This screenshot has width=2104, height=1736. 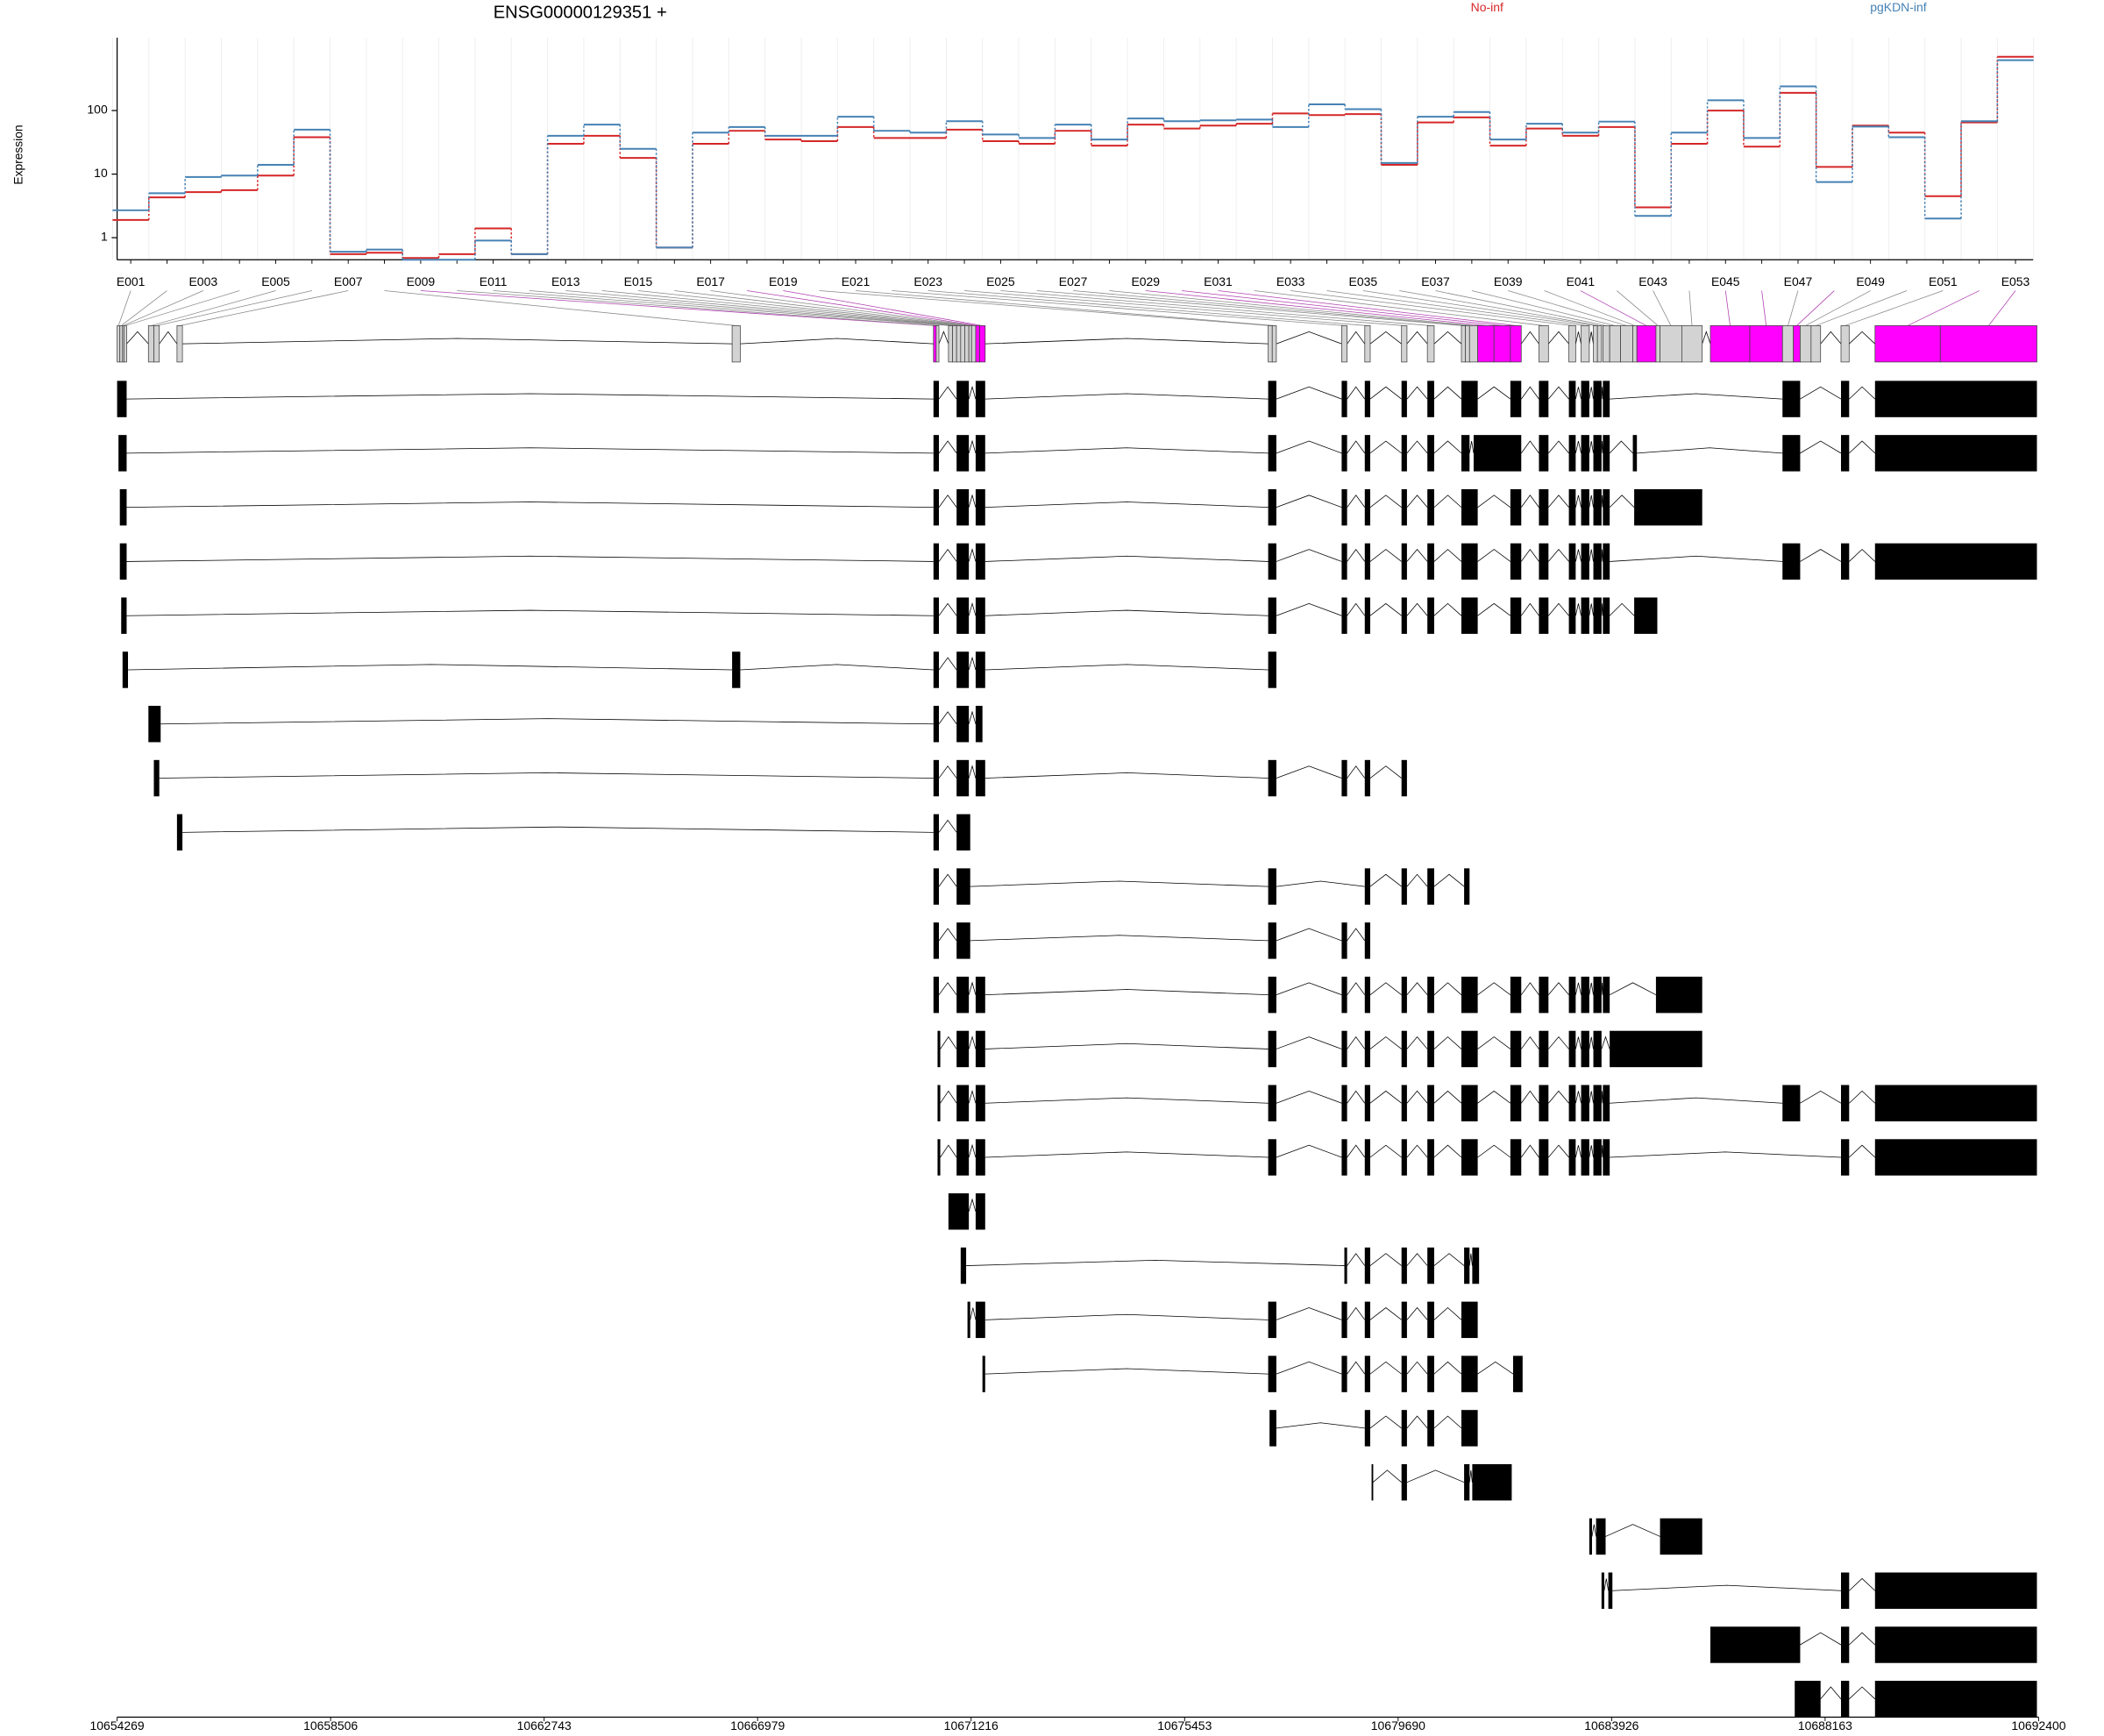 I want to click on x-tick-label: E027, so click(x=1073, y=281).